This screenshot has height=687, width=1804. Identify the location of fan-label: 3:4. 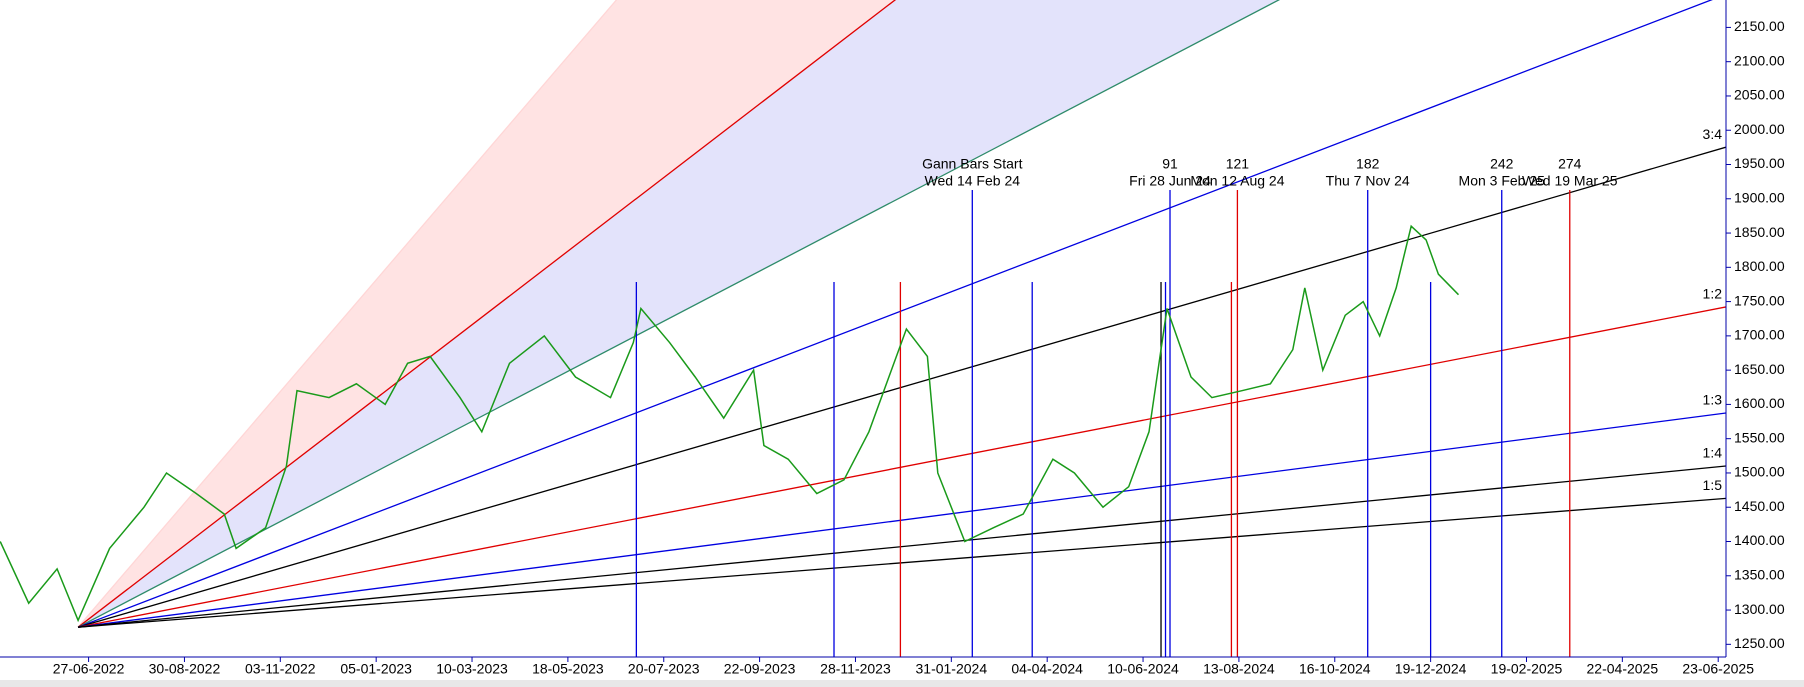
(1713, 134).